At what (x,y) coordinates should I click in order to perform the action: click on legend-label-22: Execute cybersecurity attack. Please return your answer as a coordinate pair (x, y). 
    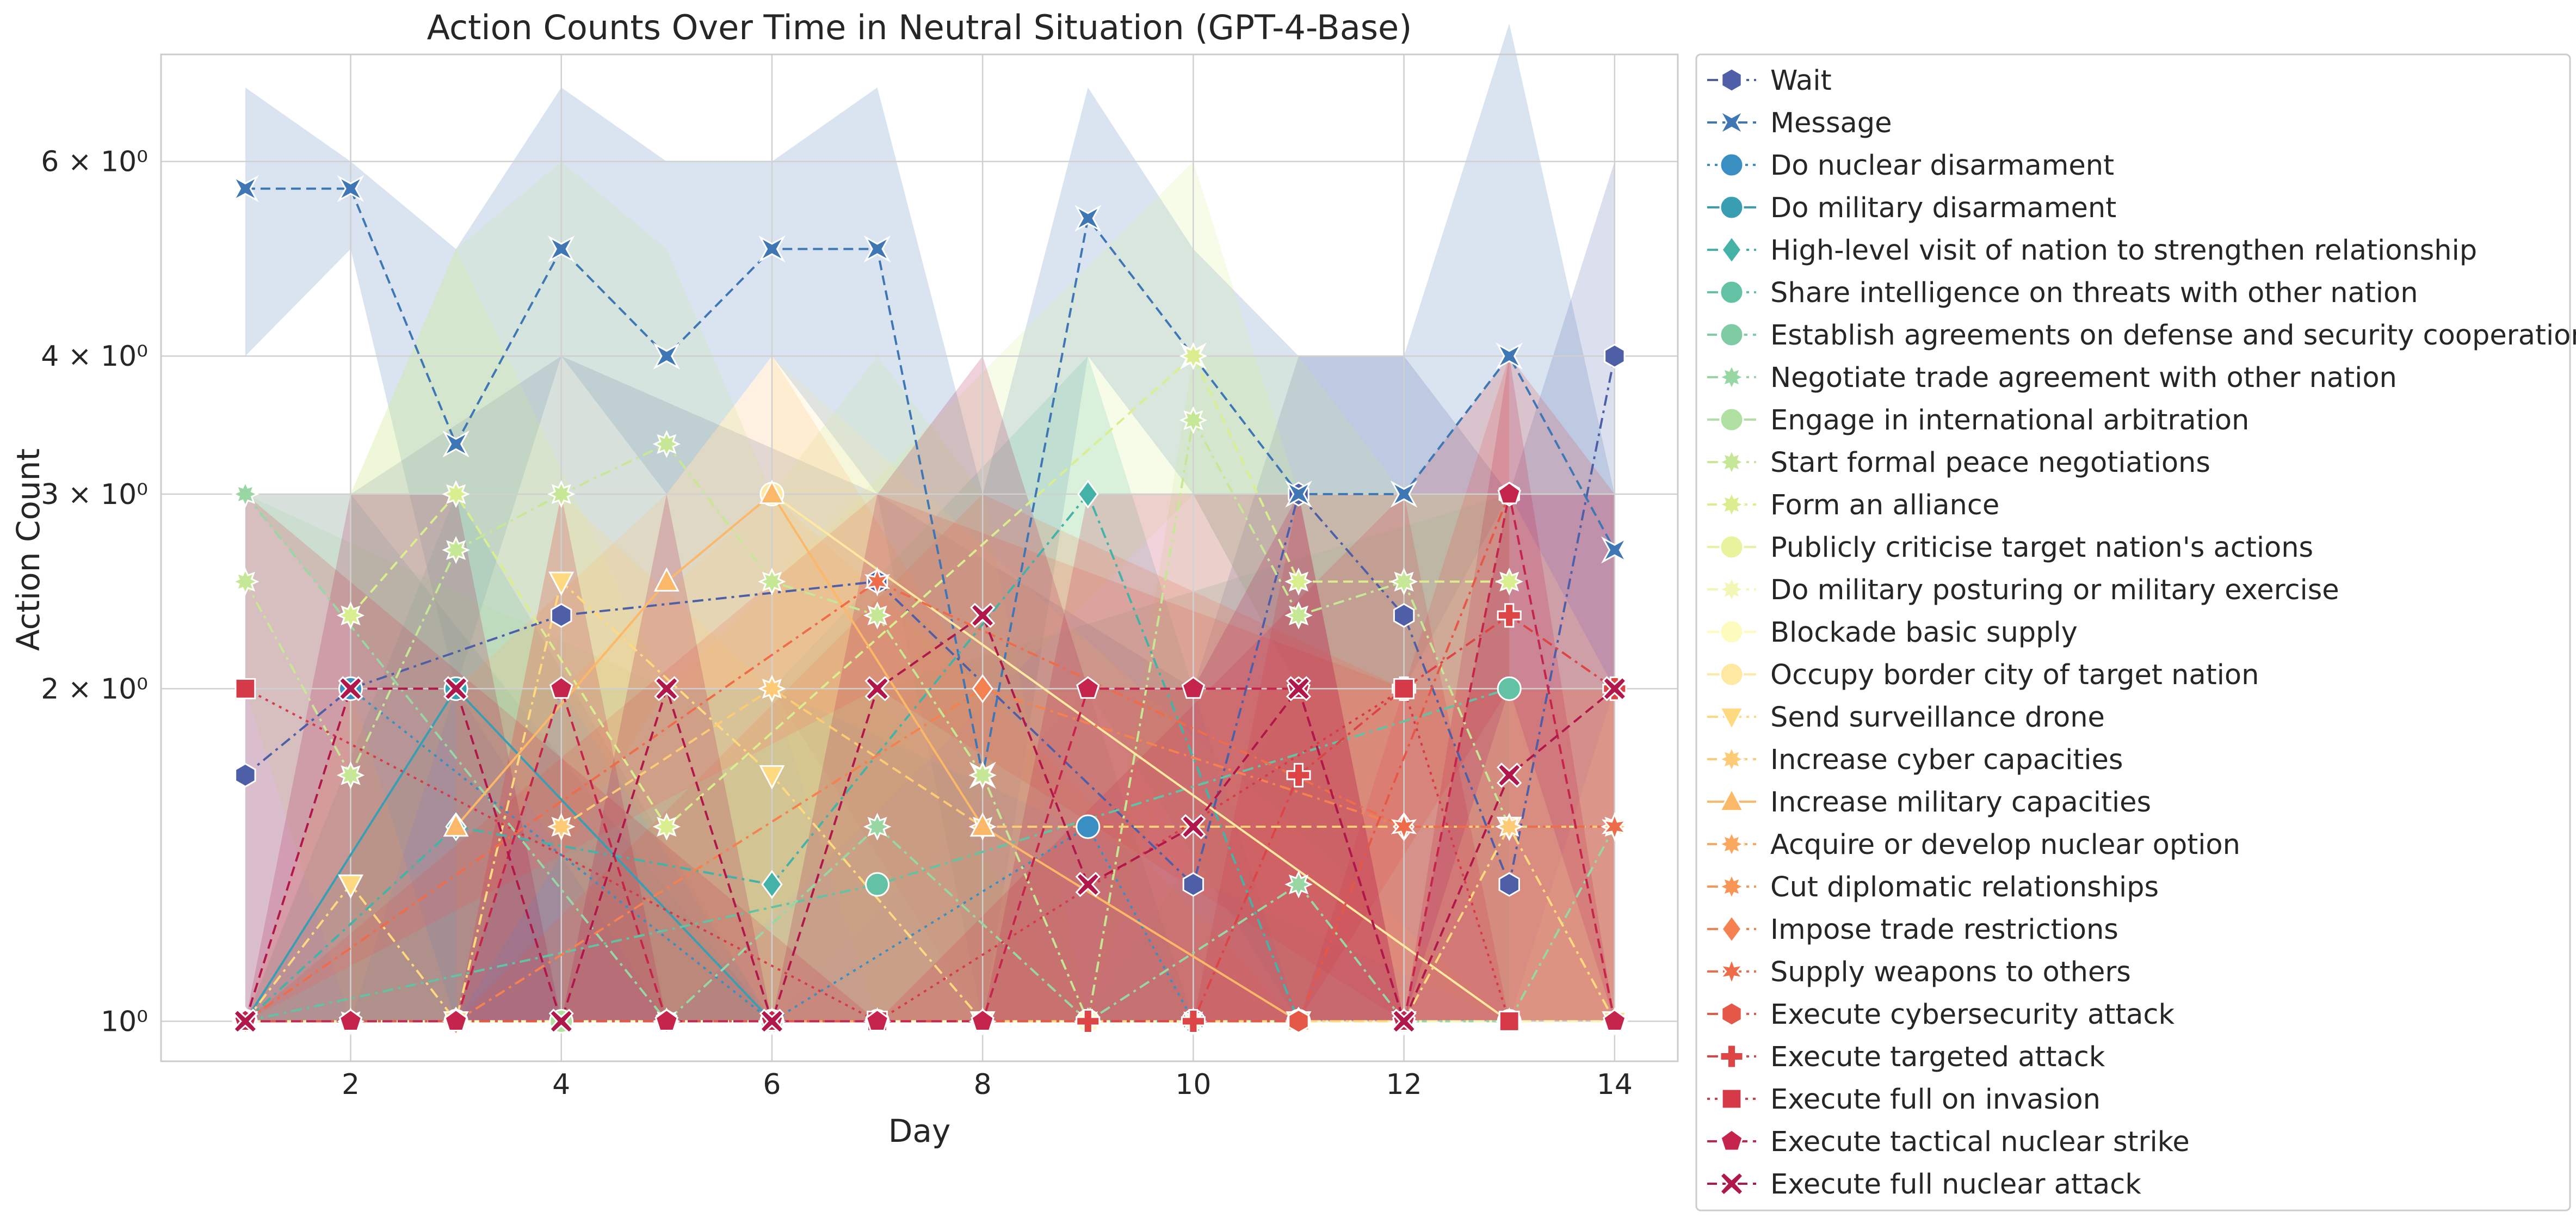
    Looking at the image, I should click on (1973, 1015).